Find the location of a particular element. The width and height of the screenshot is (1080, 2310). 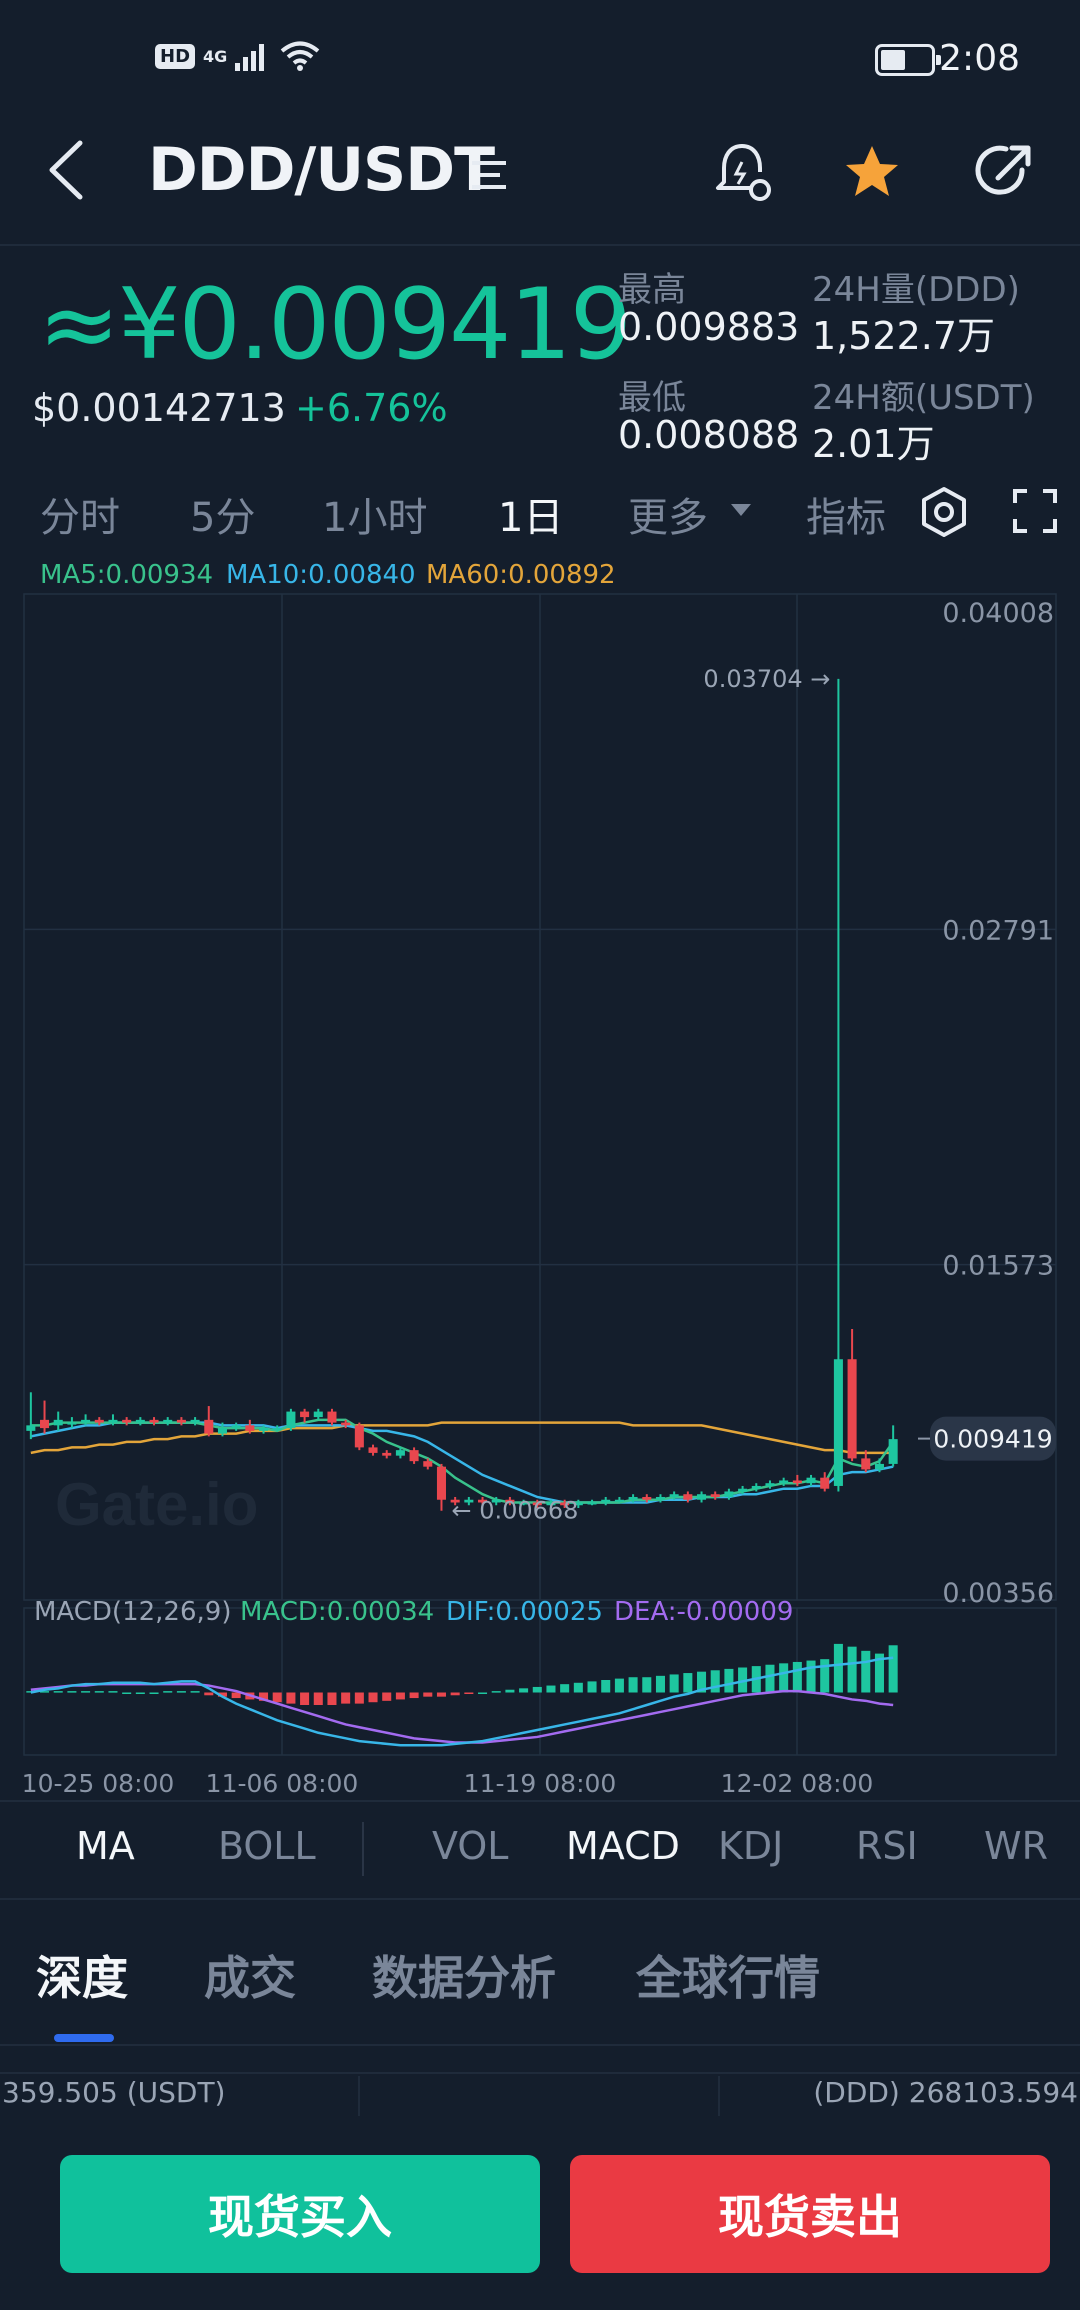

ind-tab-vol: VOL is located at coordinates (470, 1846).